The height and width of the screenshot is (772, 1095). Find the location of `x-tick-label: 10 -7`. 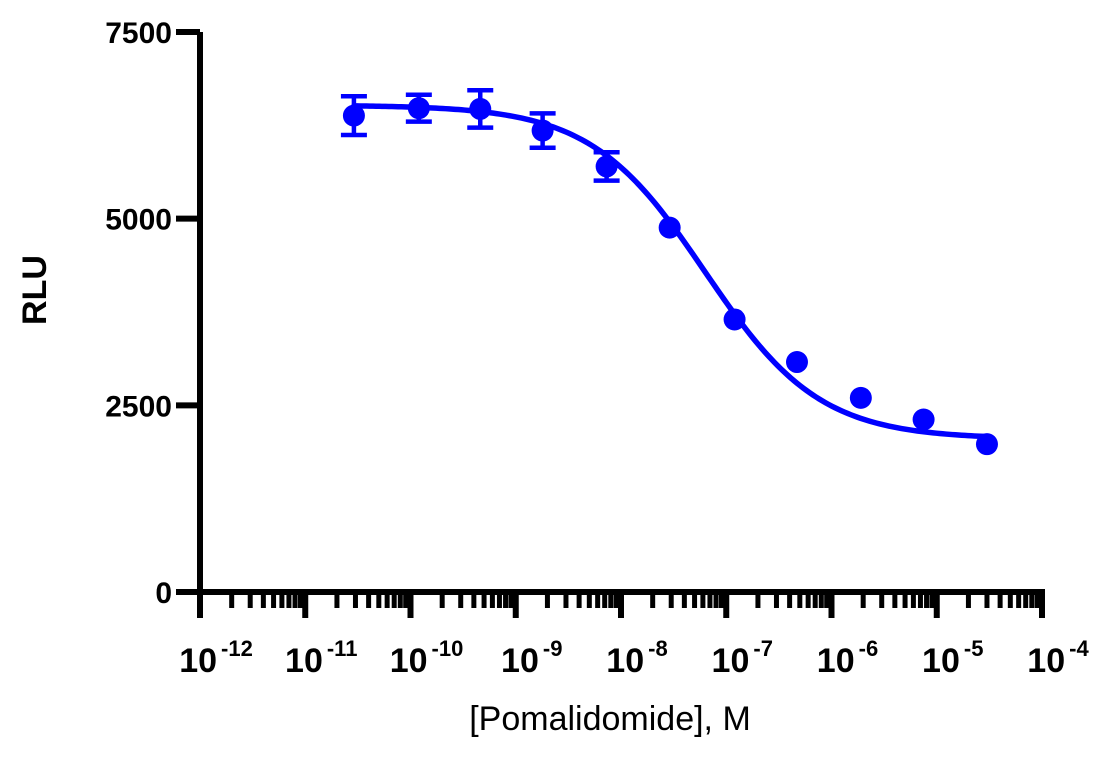

x-tick-label: 10 -7 is located at coordinates (742, 658).